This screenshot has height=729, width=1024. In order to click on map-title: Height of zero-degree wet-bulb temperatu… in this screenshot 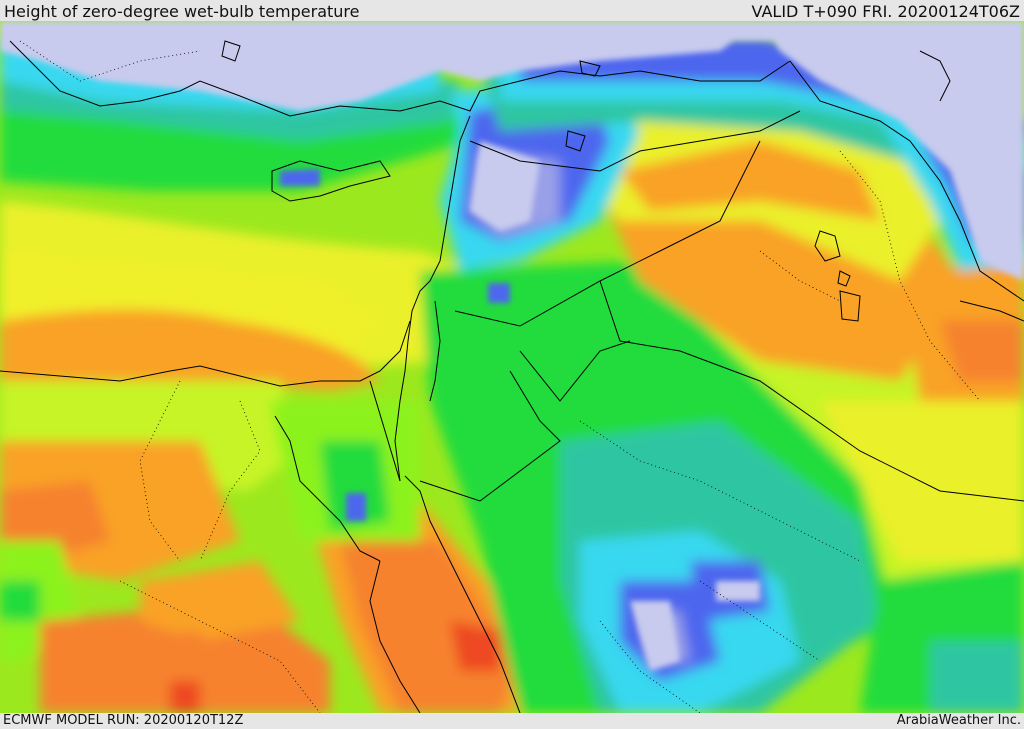, I will do `click(182, 11)`.